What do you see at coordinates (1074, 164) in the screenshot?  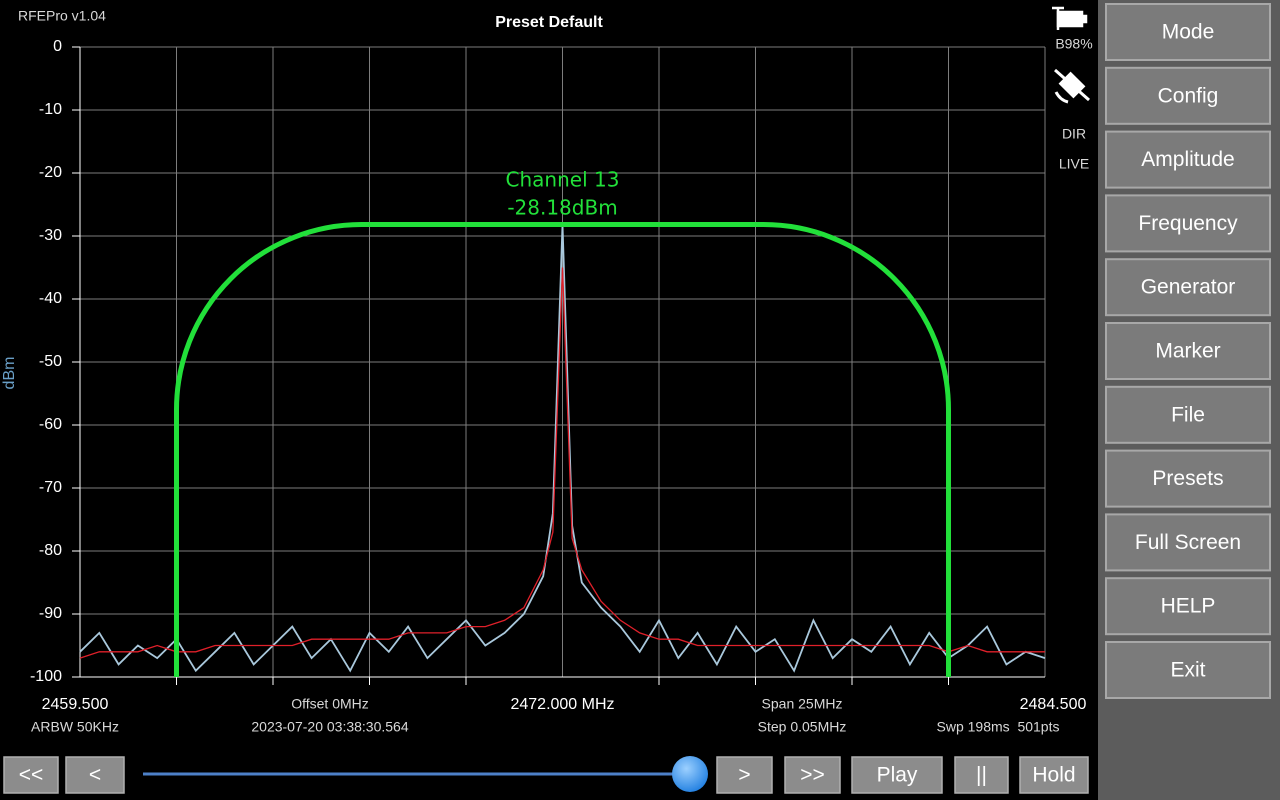 I see `status-label: LIVE` at bounding box center [1074, 164].